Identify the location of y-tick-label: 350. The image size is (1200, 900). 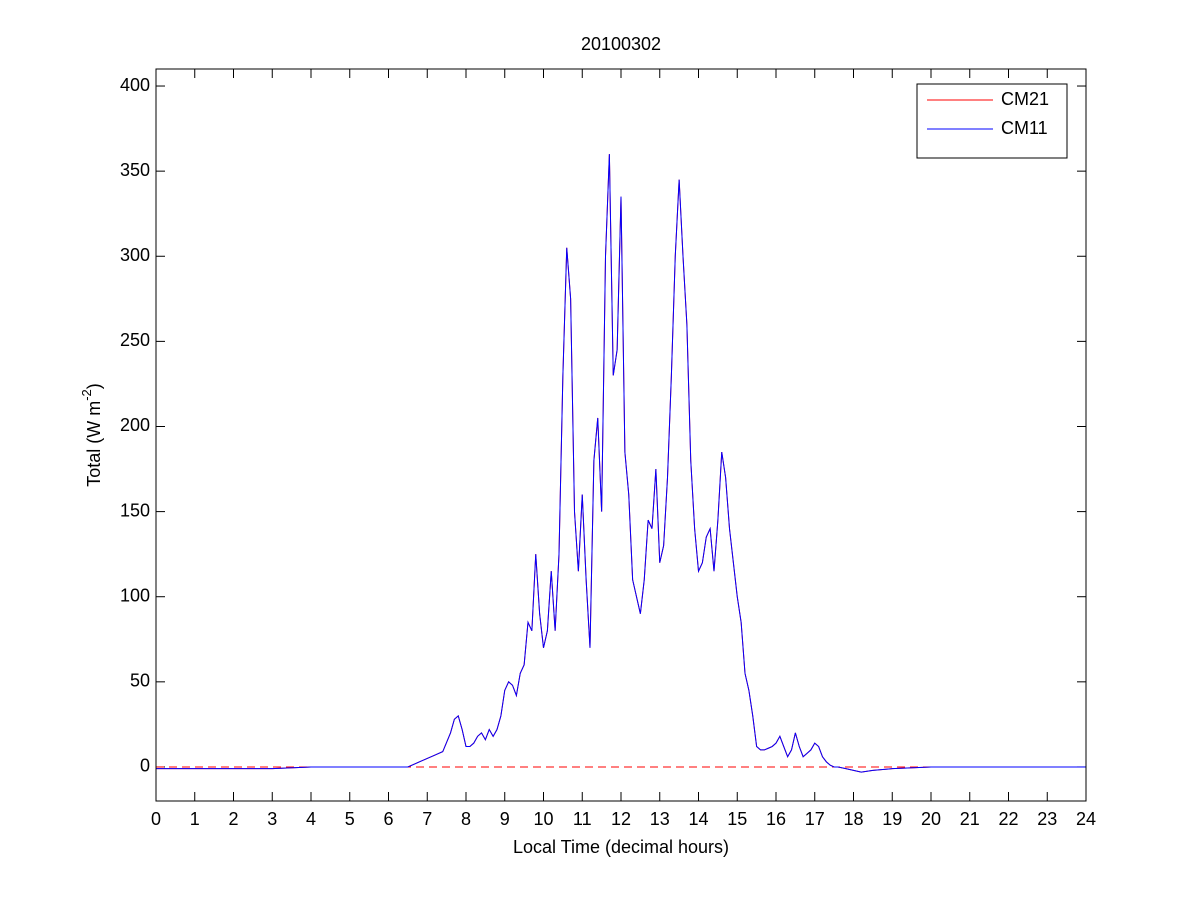
(135, 170).